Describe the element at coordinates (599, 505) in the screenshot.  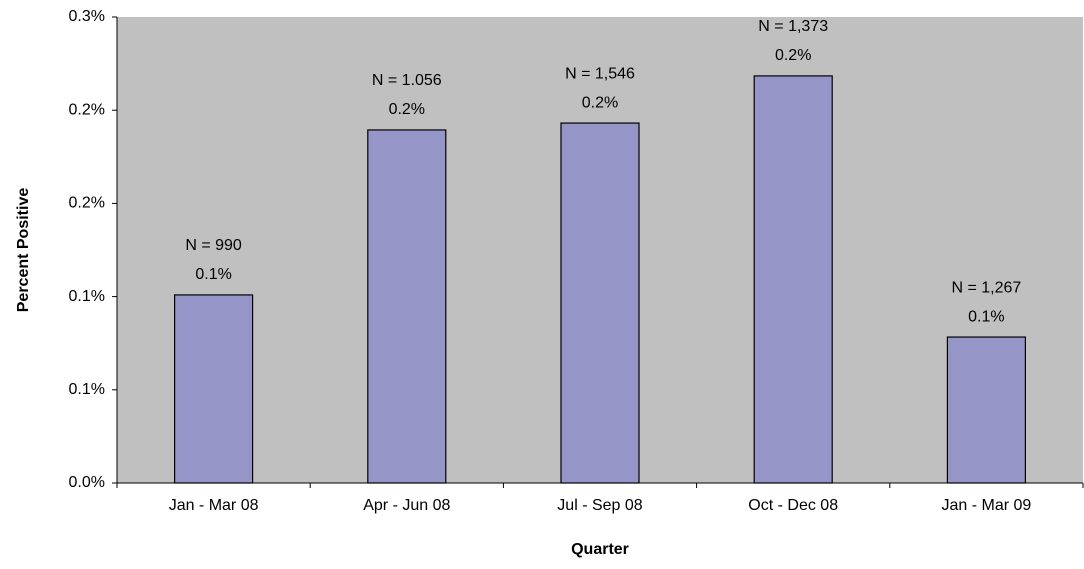
I see `x-tick-label: Jul - Sep 08` at that location.